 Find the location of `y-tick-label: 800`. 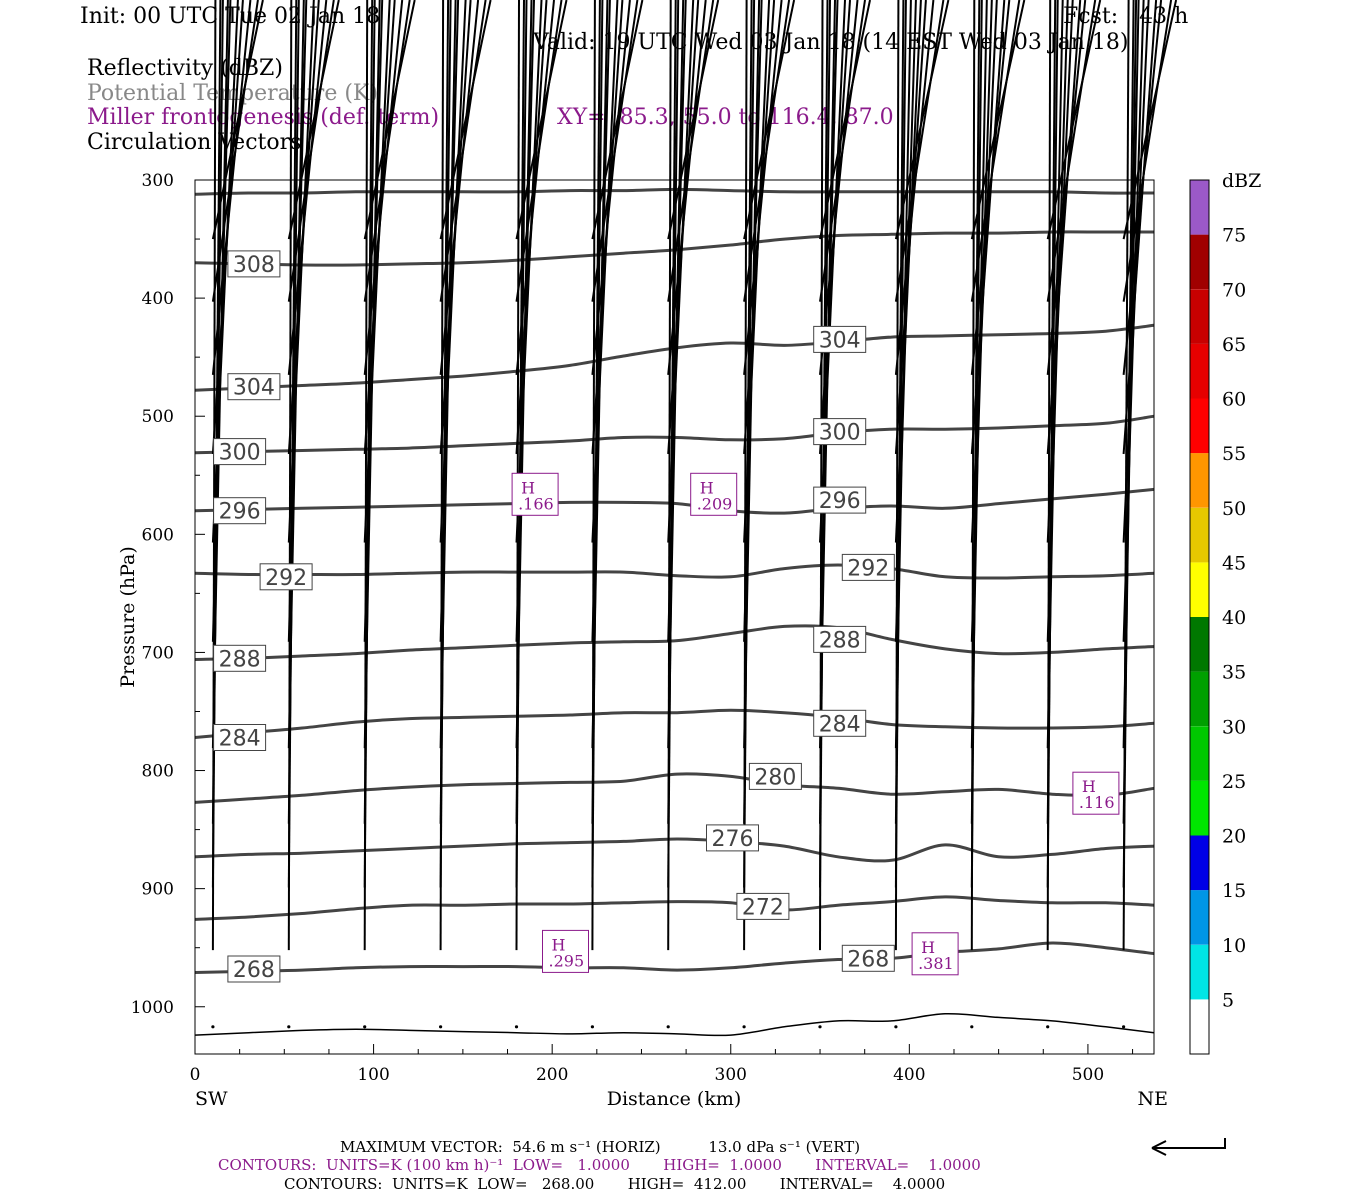

y-tick-label: 800 is located at coordinates (158, 772).